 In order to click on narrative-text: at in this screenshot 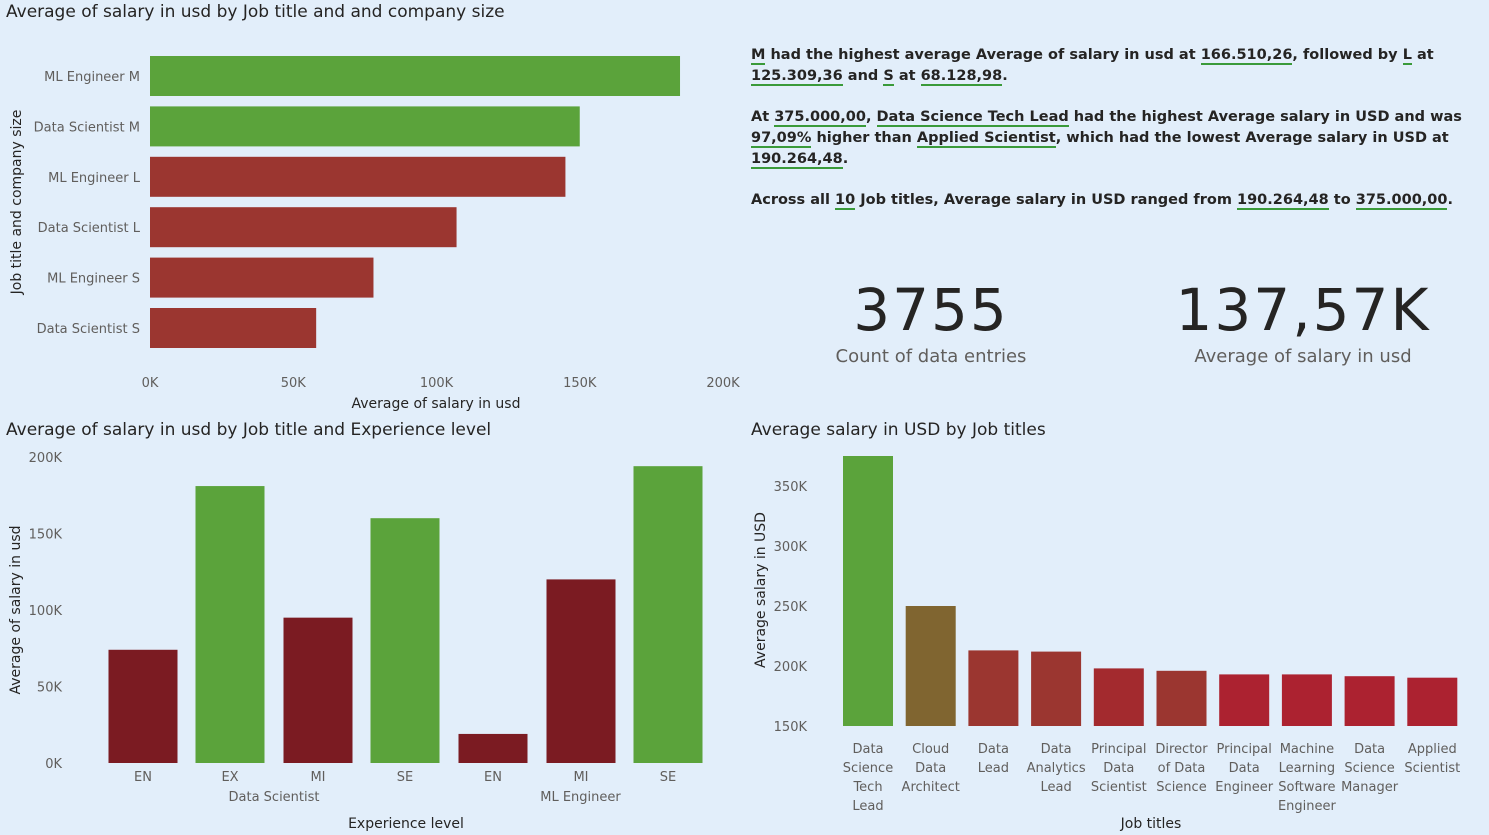, I will do `click(907, 76)`.